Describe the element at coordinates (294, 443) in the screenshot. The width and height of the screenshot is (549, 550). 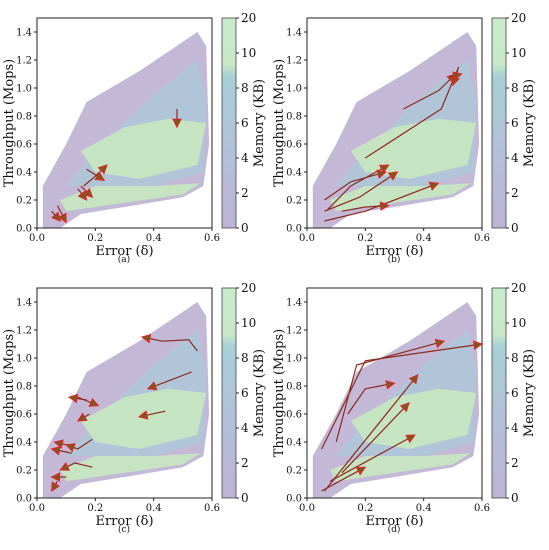
I see `y-tick-label: 0.4` at that location.